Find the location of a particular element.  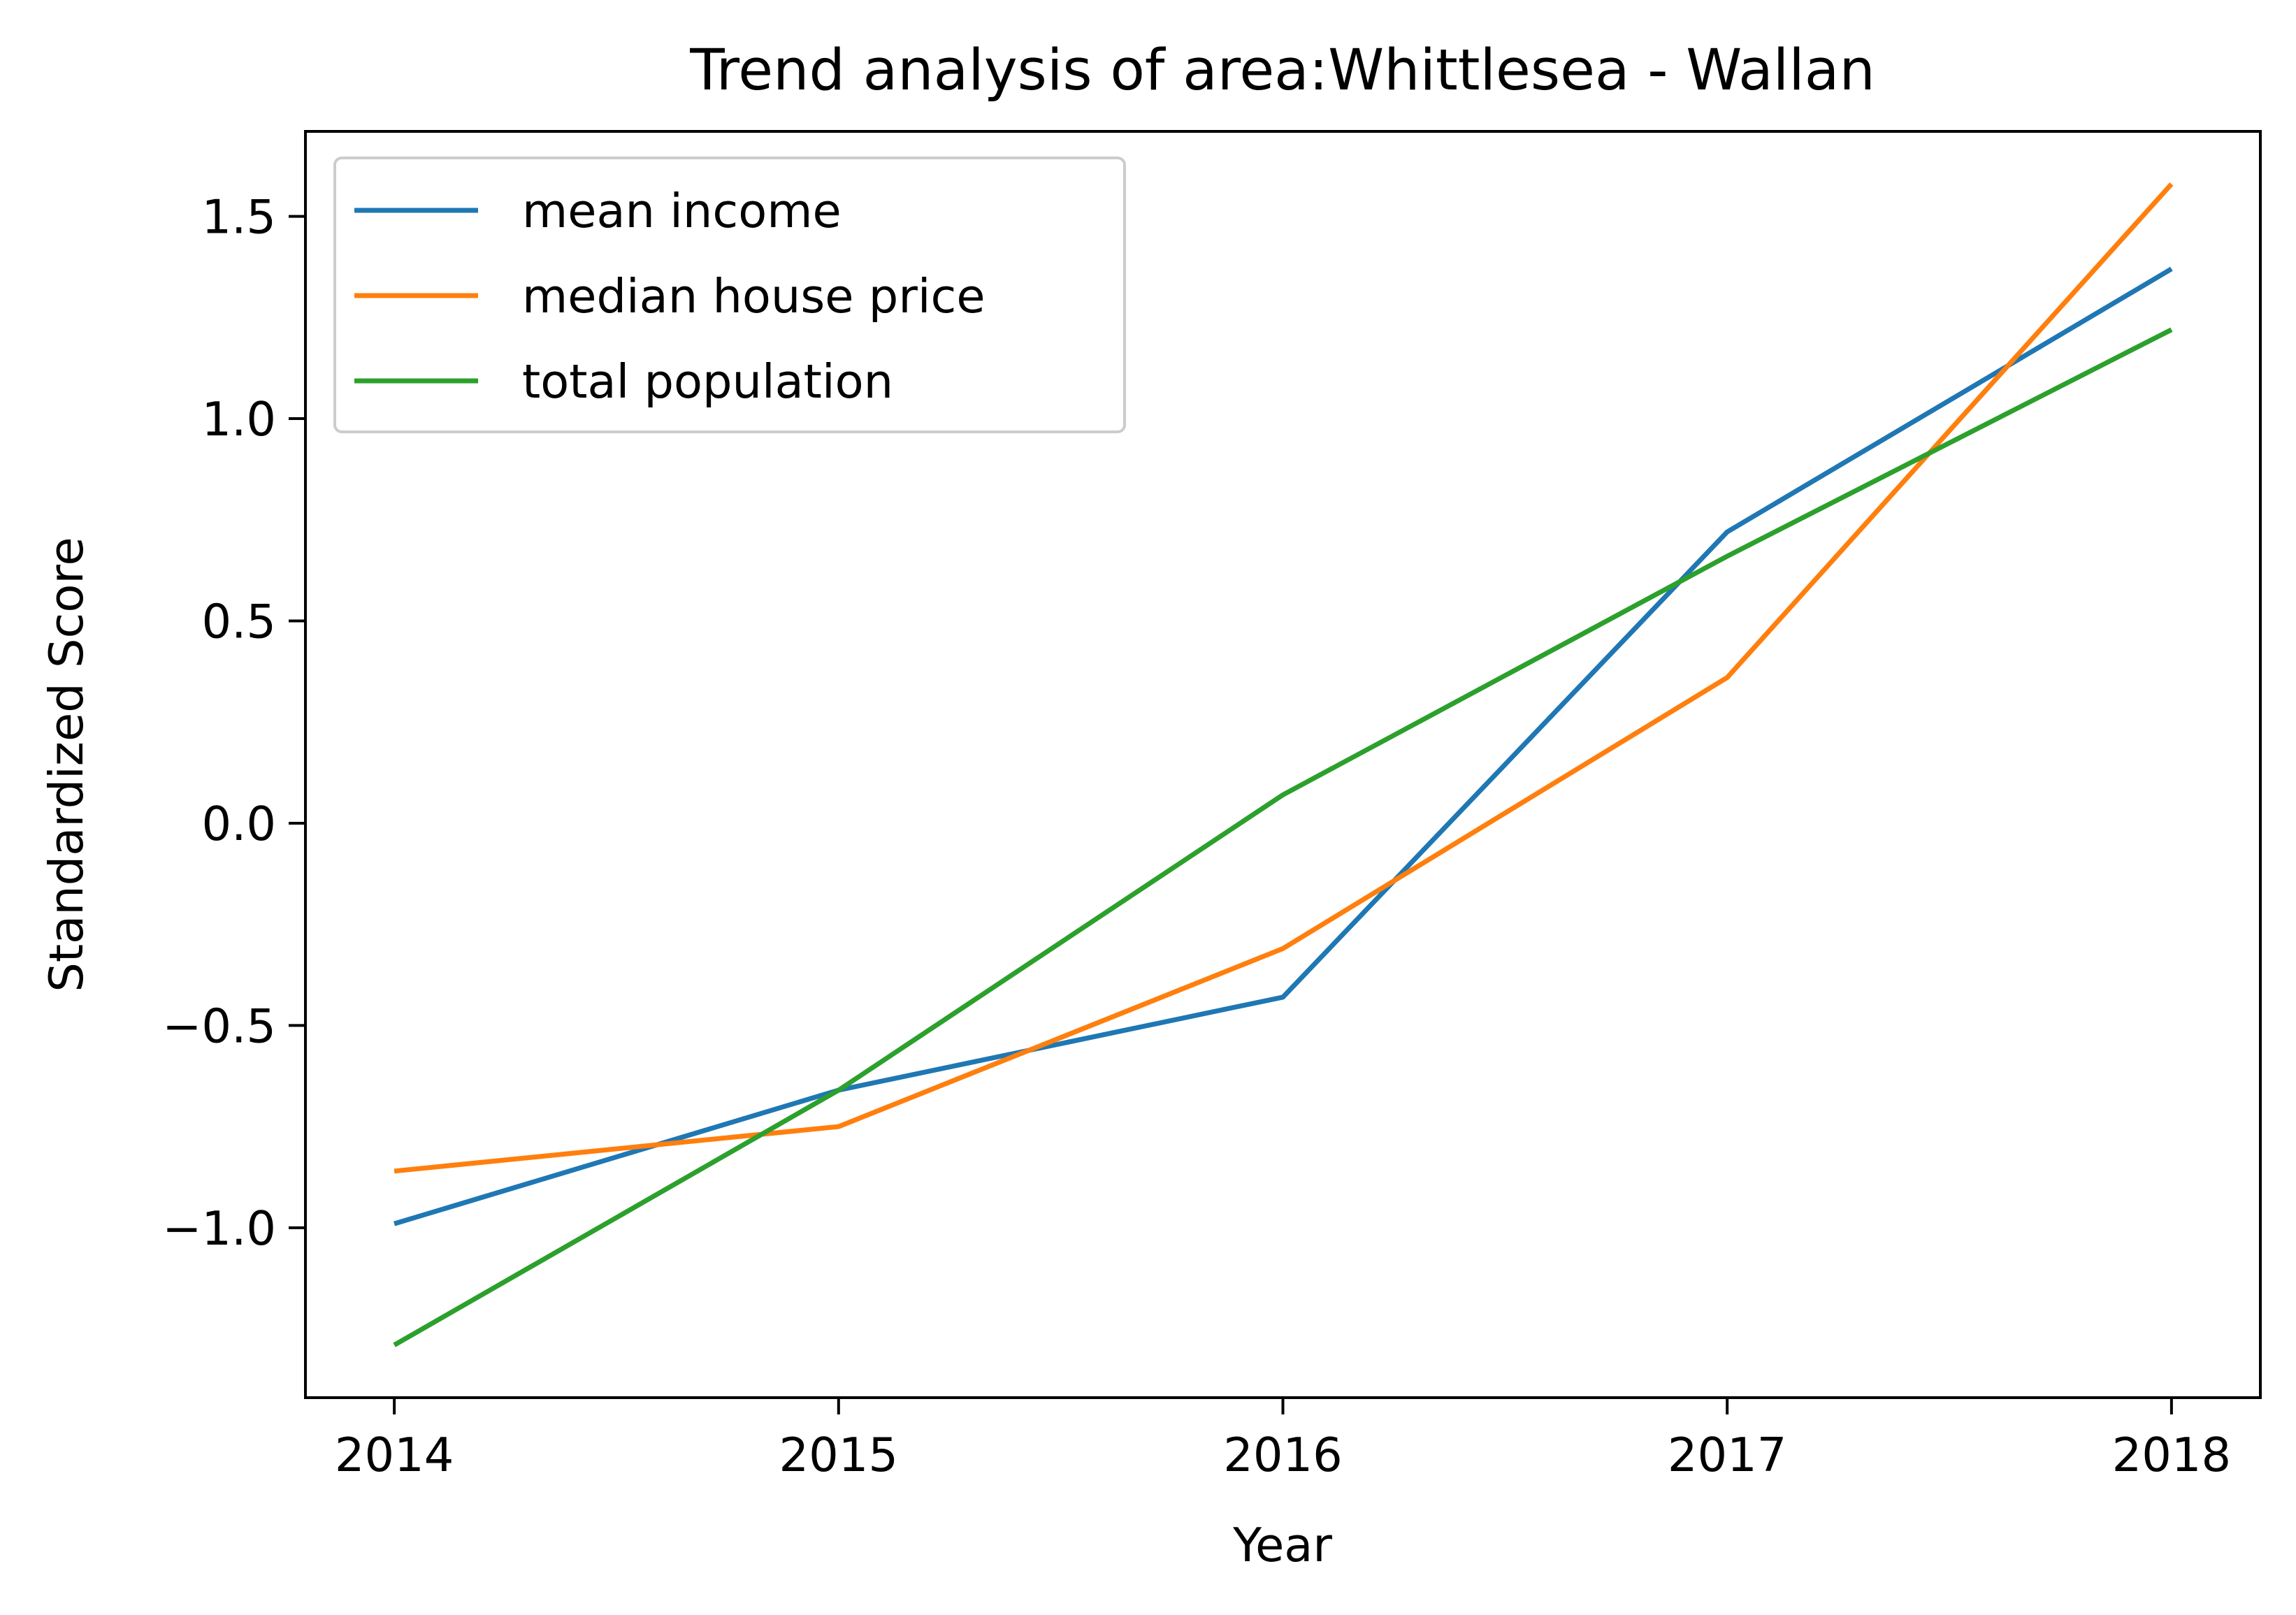

y-axis-label: Standardized Score is located at coordinates (66, 764).